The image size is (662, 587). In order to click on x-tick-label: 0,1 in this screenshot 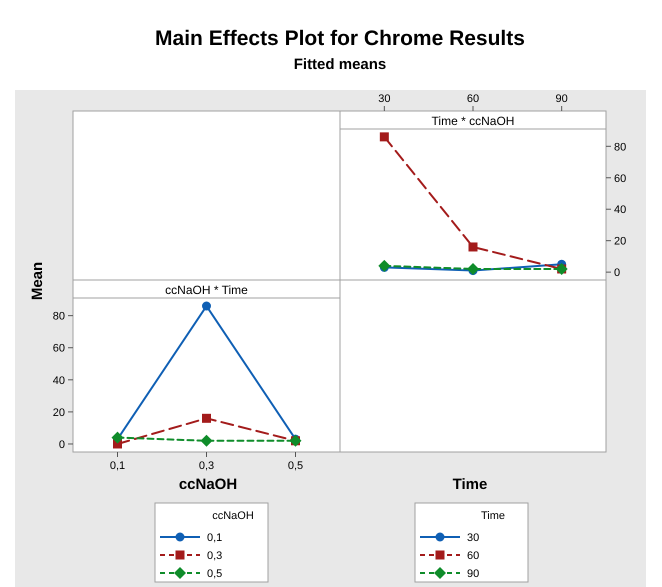, I will do `click(118, 466)`.